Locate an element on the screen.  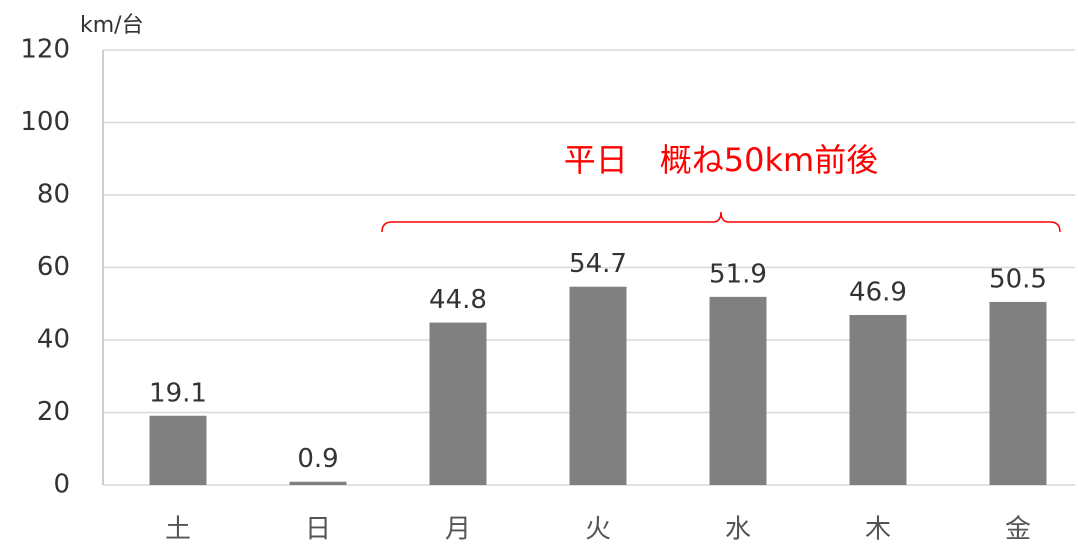
y-tick-label: 120 is located at coordinates (45, 50).